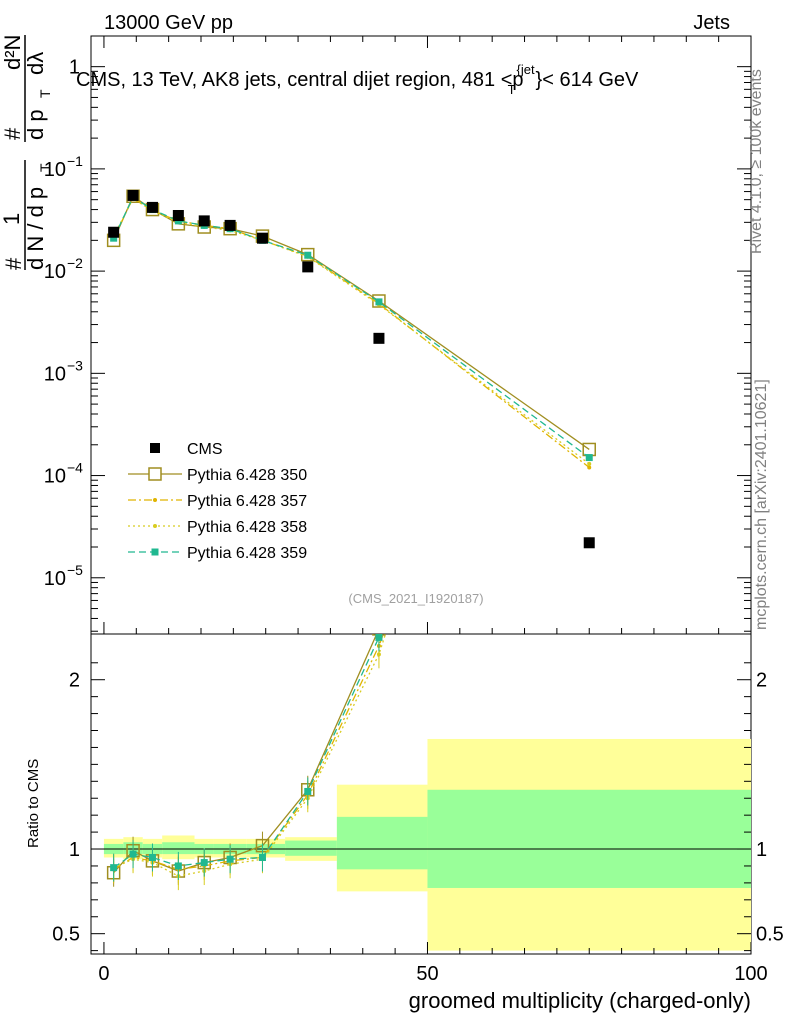 This screenshot has height=1024, width=786. Describe the element at coordinates (35, 124) in the screenshot. I see `y-label-den: d p` at that location.